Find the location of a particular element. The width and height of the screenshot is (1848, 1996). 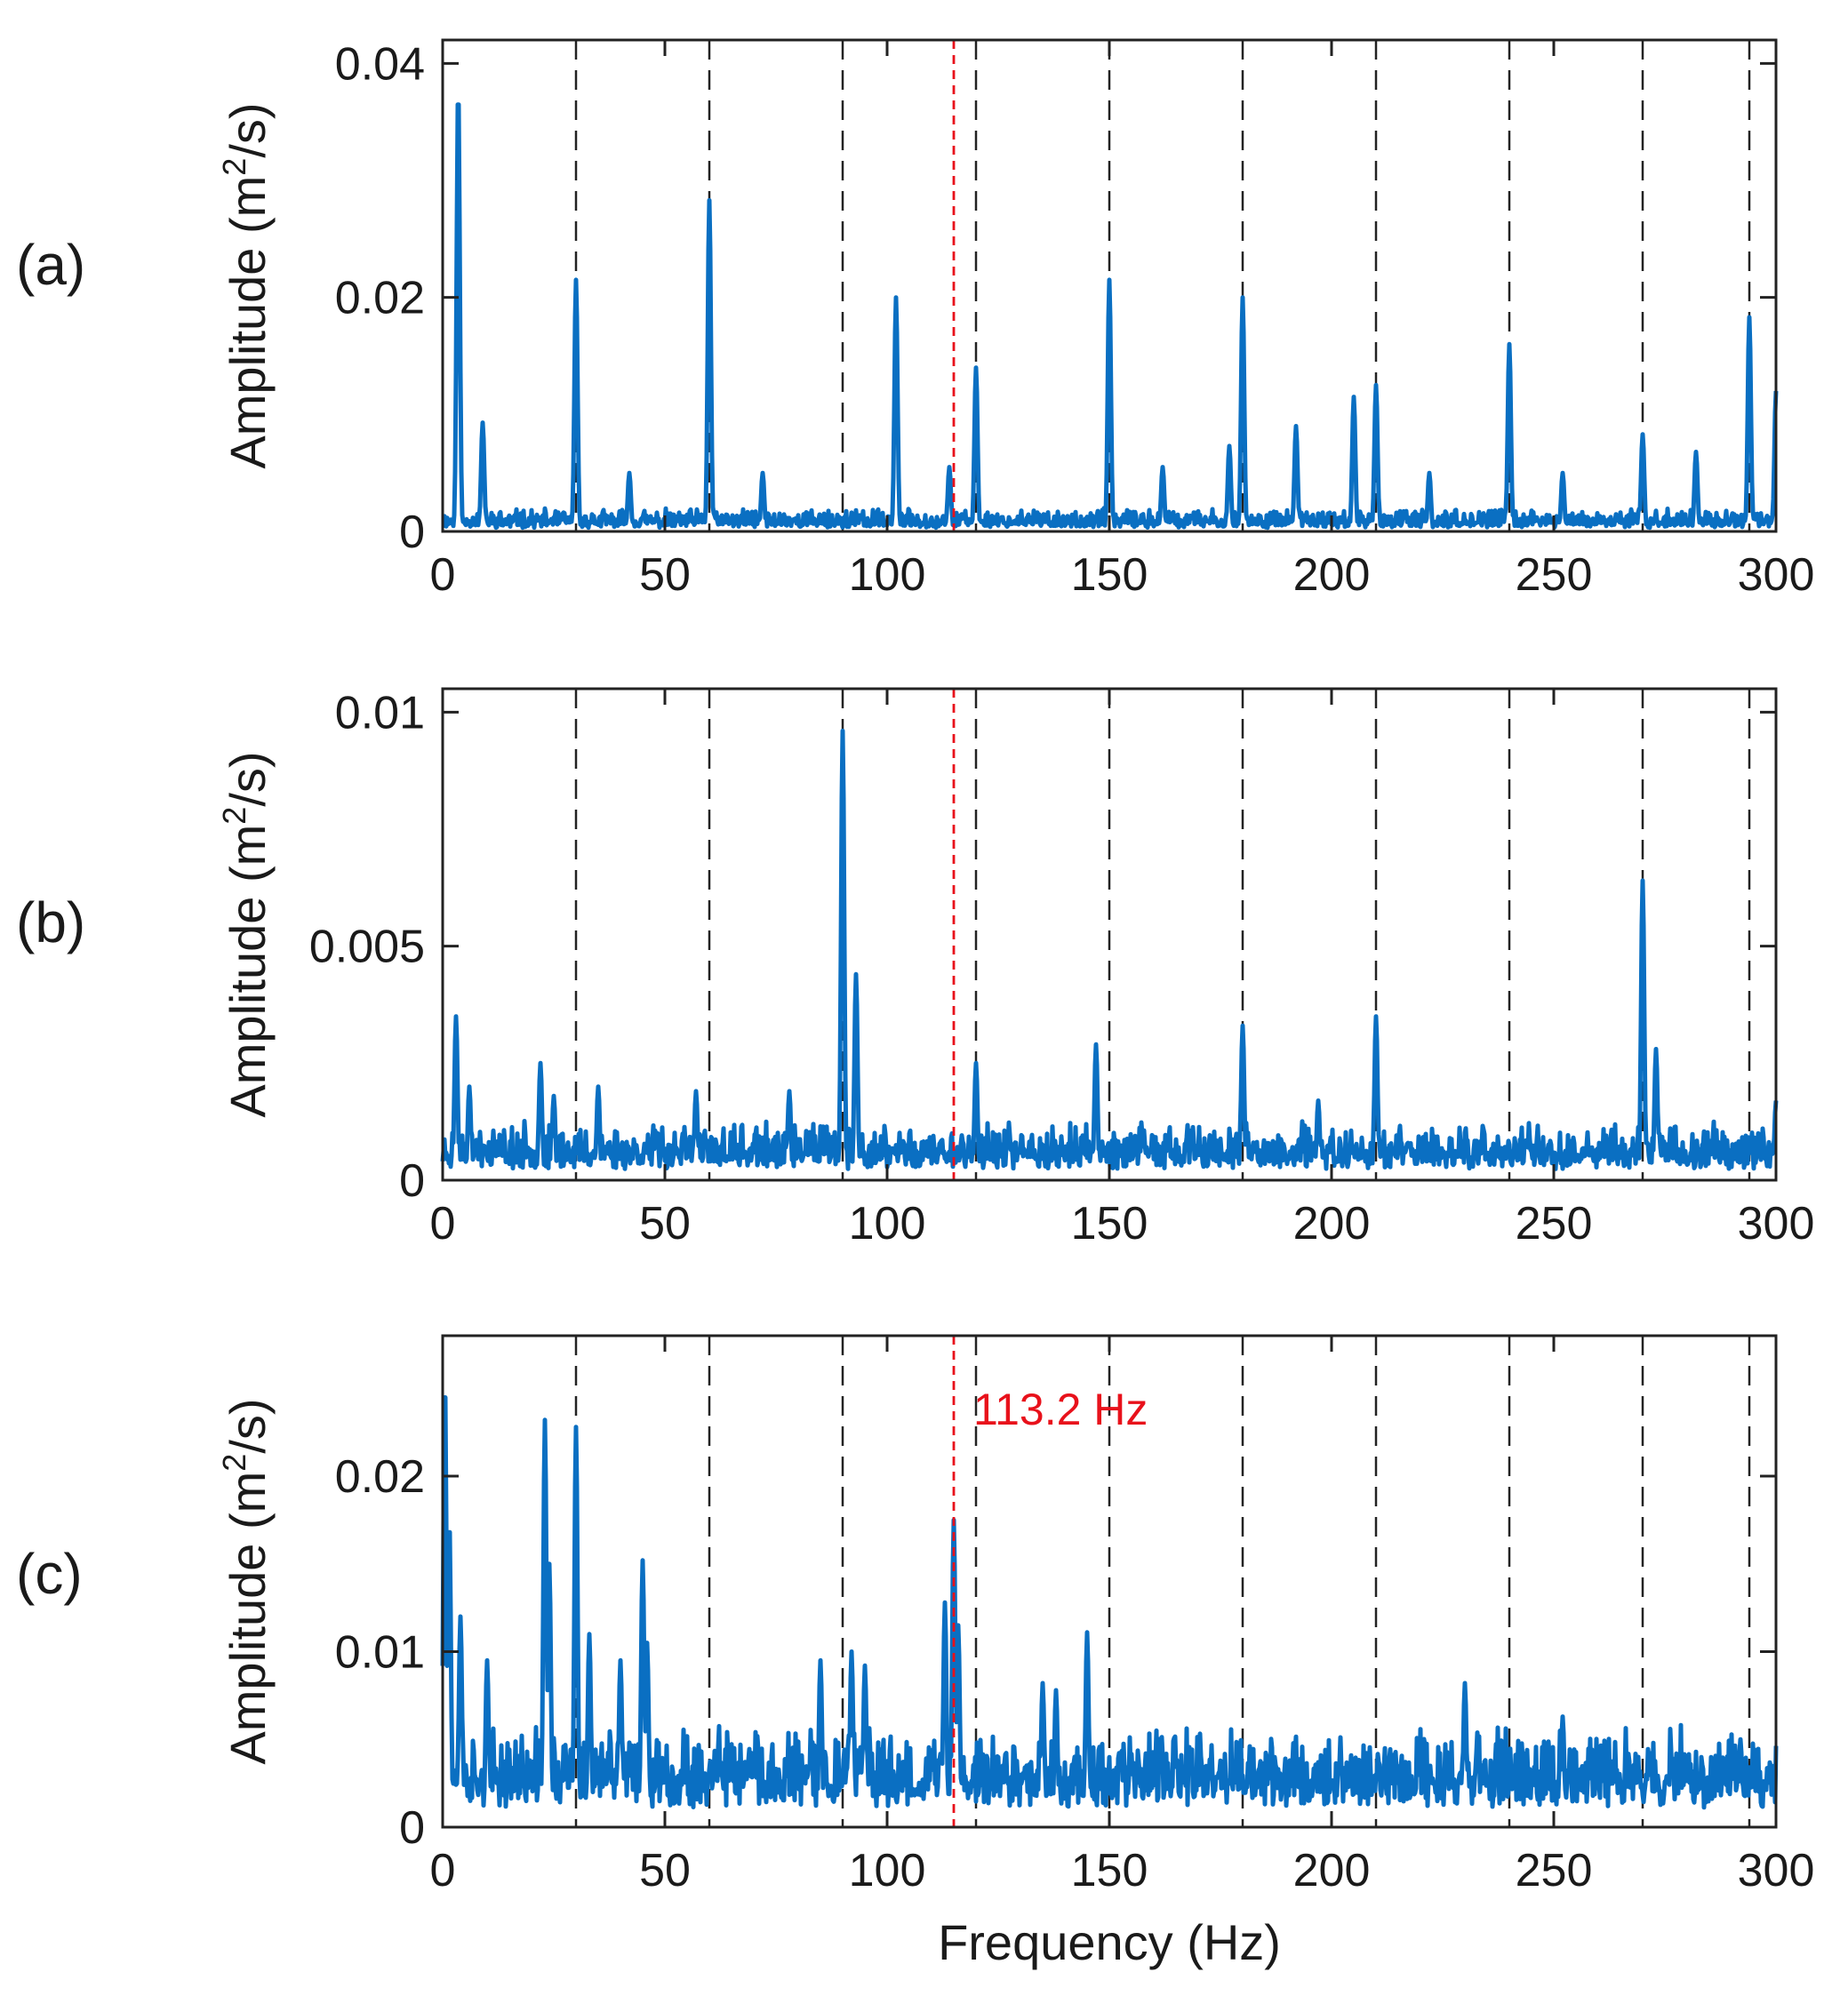

frequency-annotation: 113.2 Hz is located at coordinates (1060, 1409).